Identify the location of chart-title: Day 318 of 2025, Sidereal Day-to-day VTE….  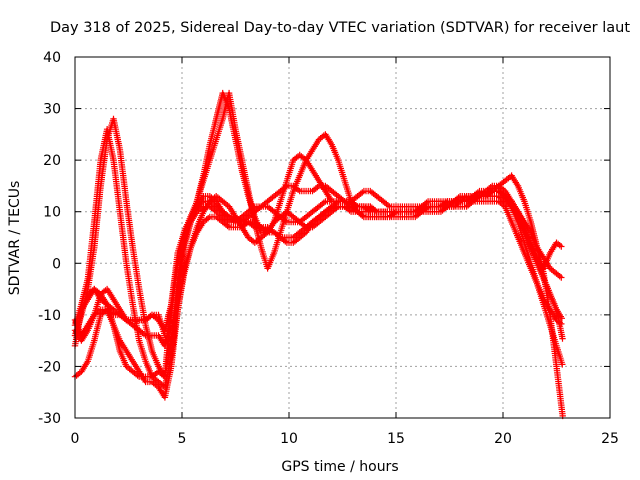
(340, 28).